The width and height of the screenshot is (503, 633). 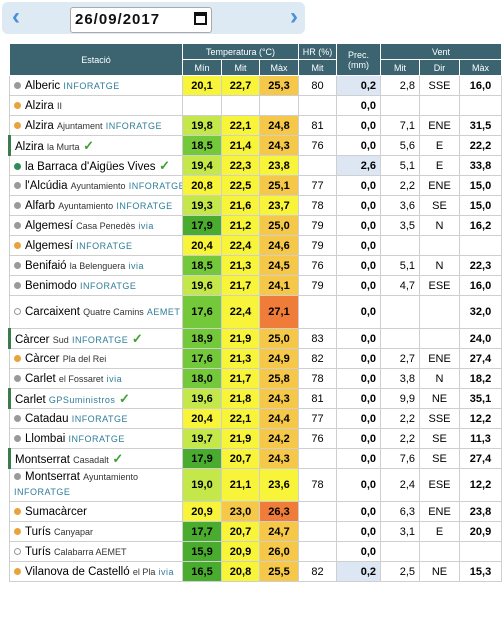 I want to click on temp-min-header: Mín, so click(x=202, y=67).